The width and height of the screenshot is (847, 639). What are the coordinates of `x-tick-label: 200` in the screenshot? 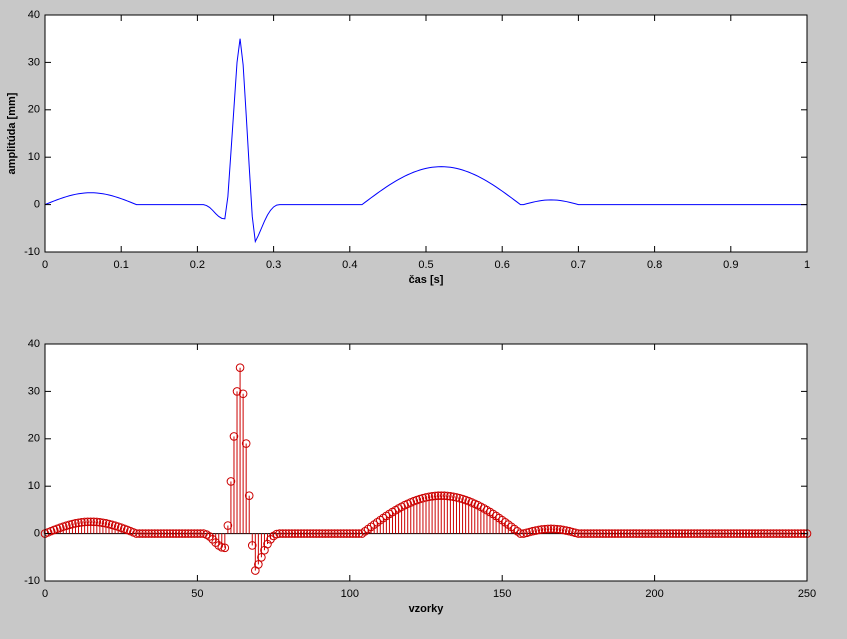 It's located at (654, 594).